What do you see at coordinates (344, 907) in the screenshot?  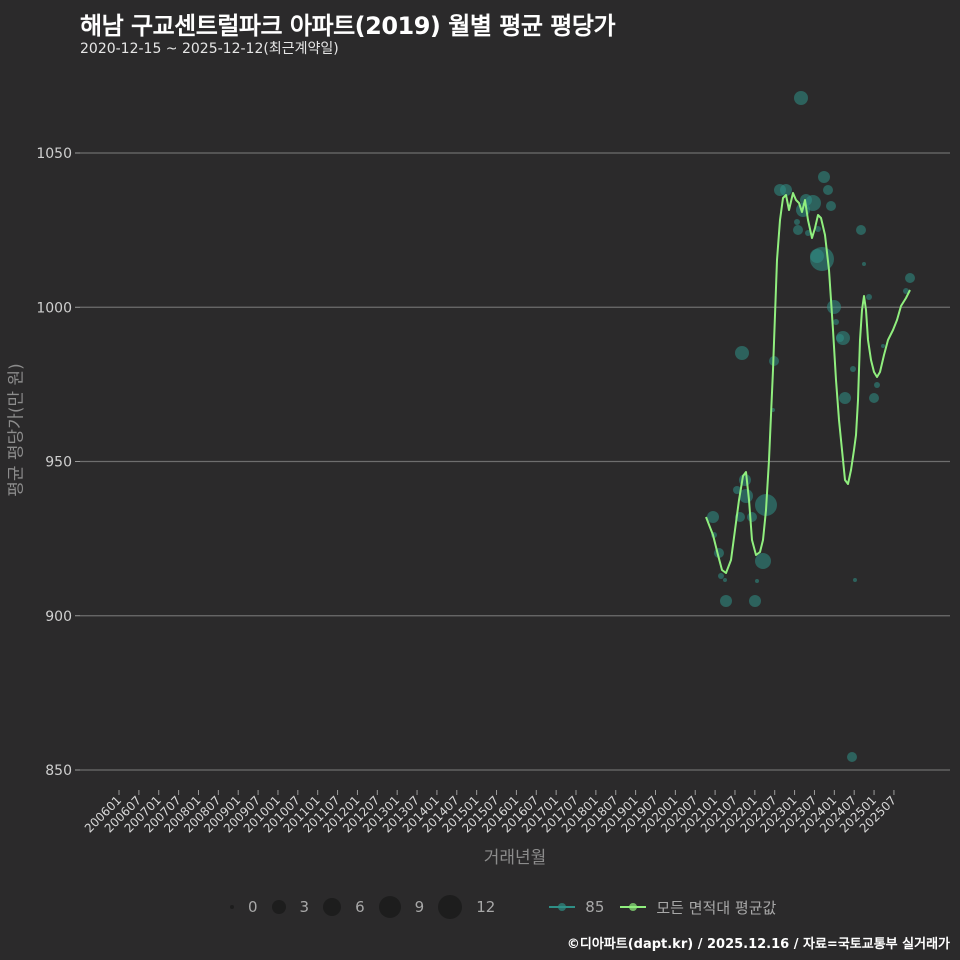 I see `size-legend-item: 6` at bounding box center [344, 907].